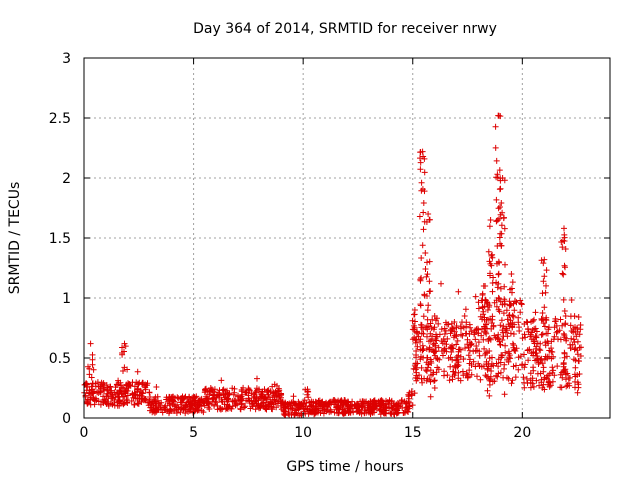 This screenshot has width=640, height=480. Describe the element at coordinates (413, 433) in the screenshot. I see `x-tick-label: 15` at that location.